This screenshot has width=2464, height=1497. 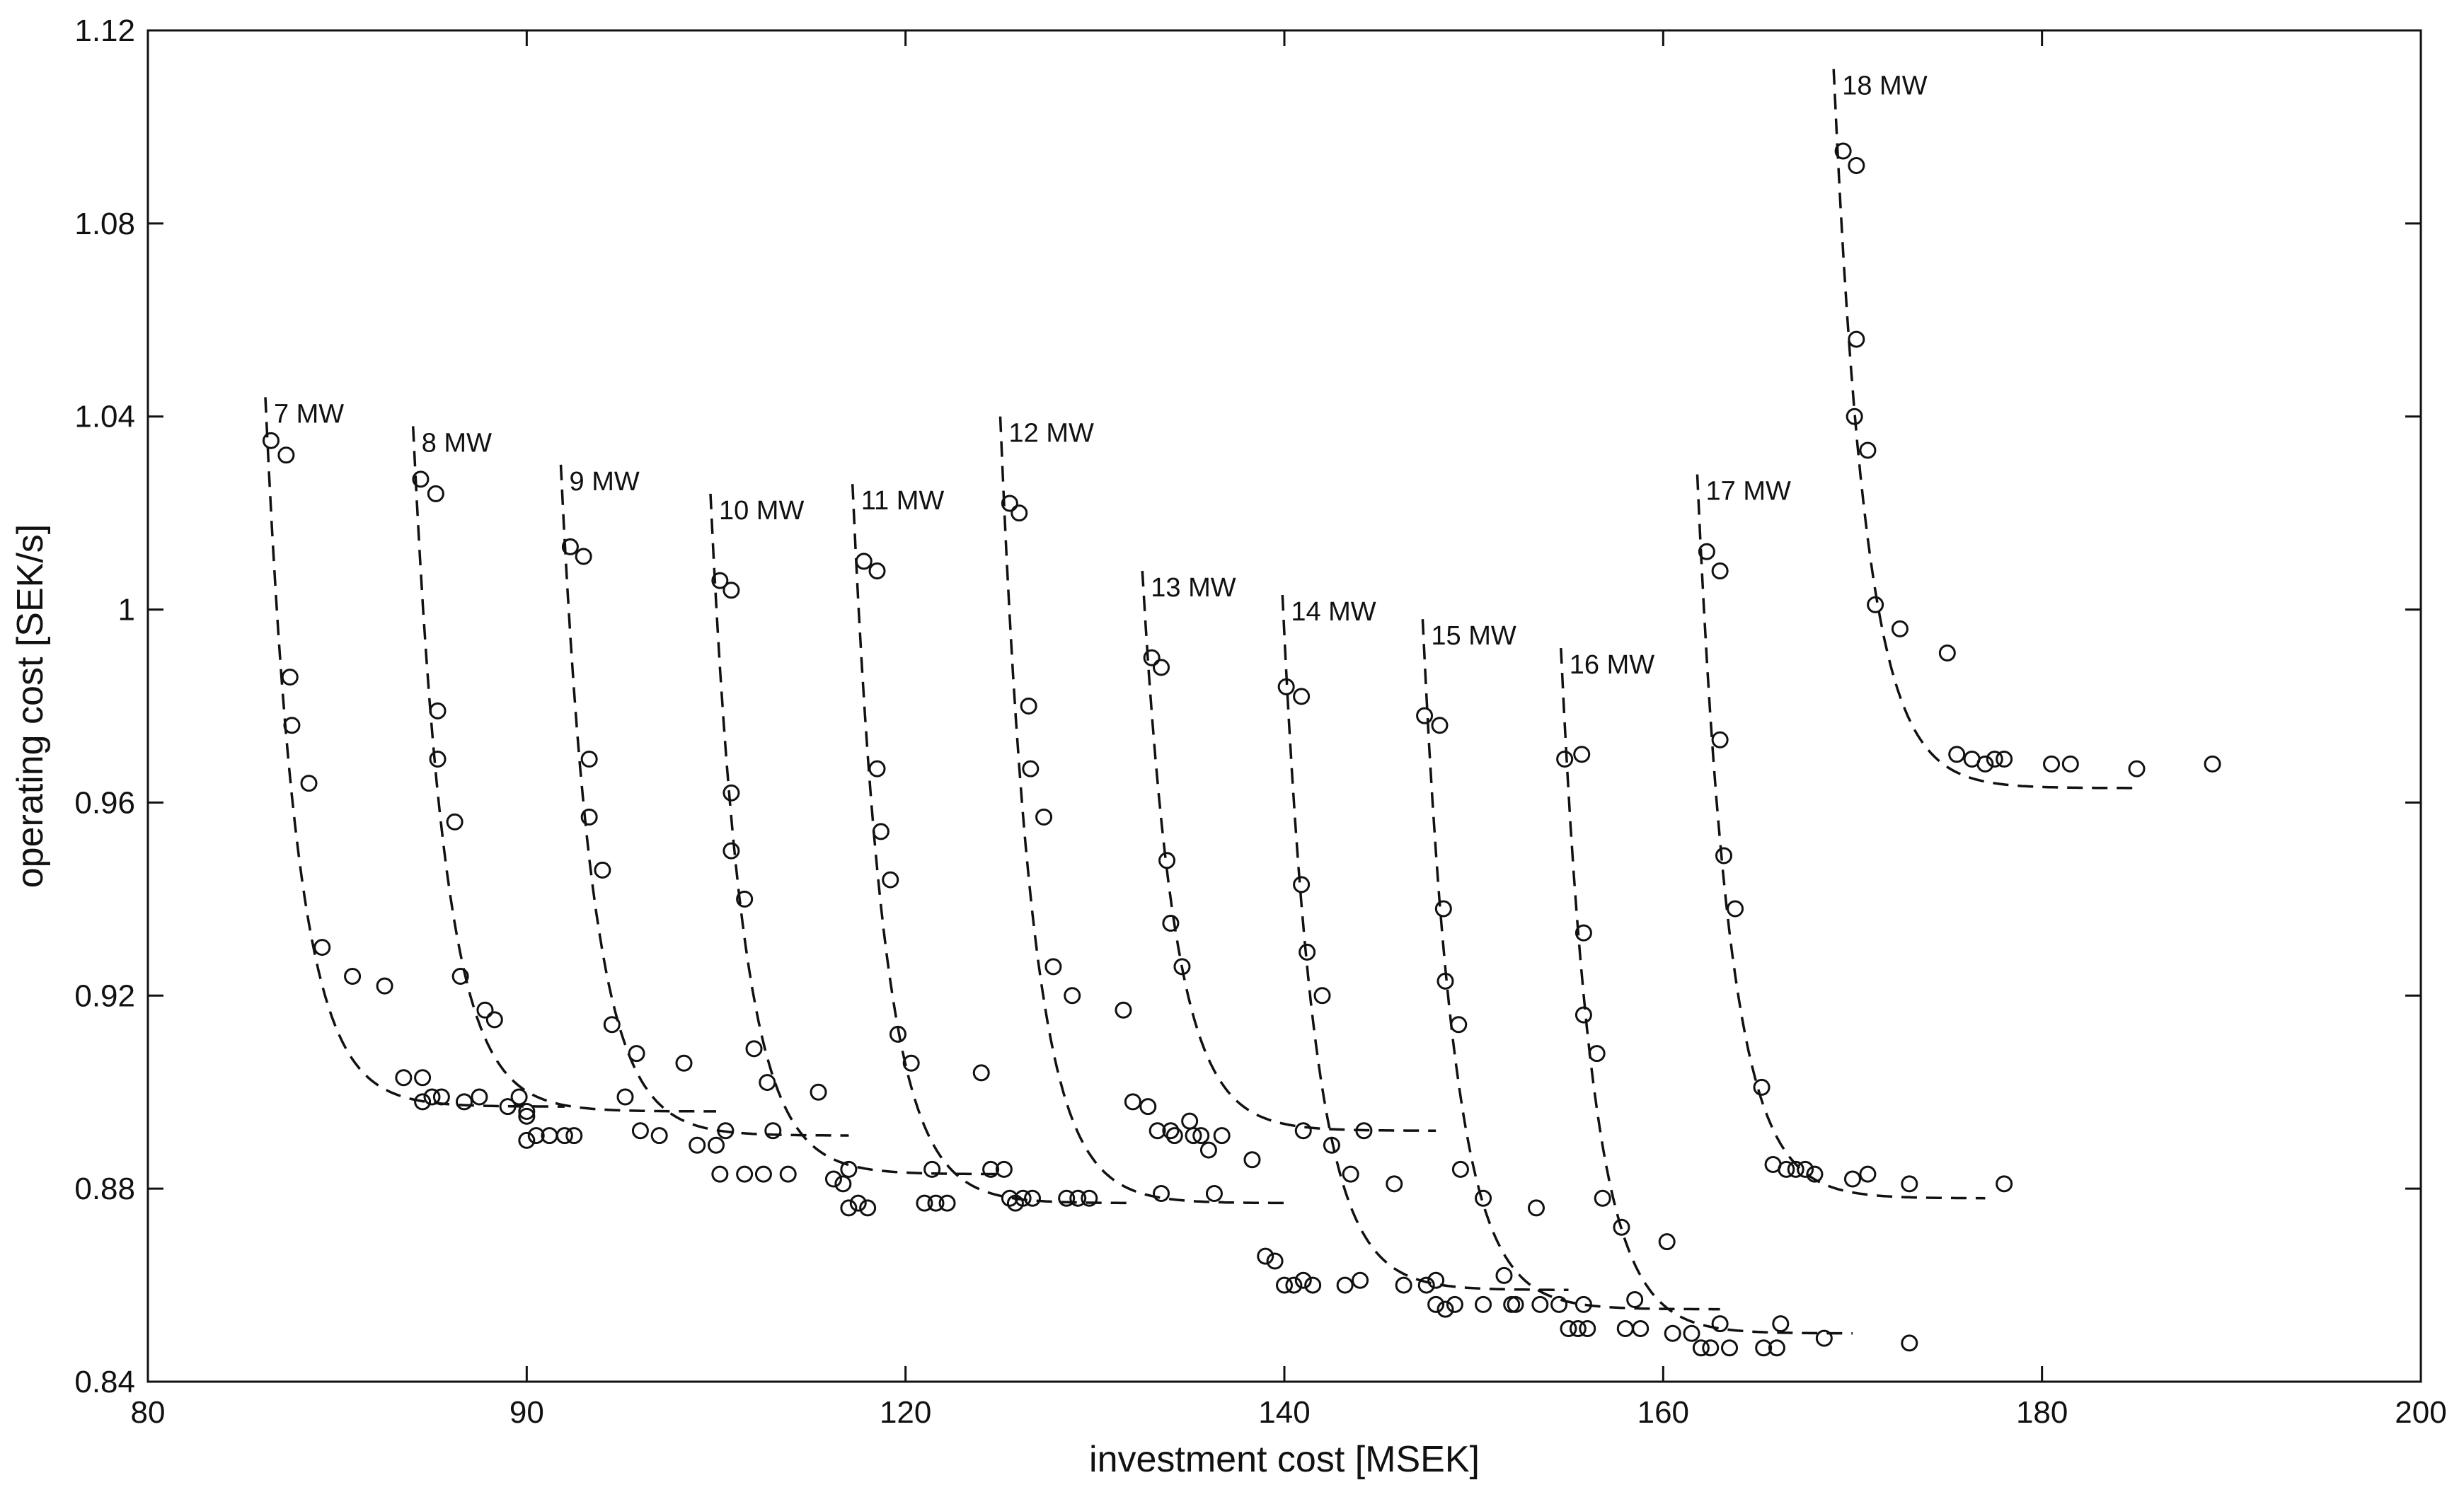 What do you see at coordinates (126, 611) in the screenshot?
I see `y-tick-label: 1` at bounding box center [126, 611].